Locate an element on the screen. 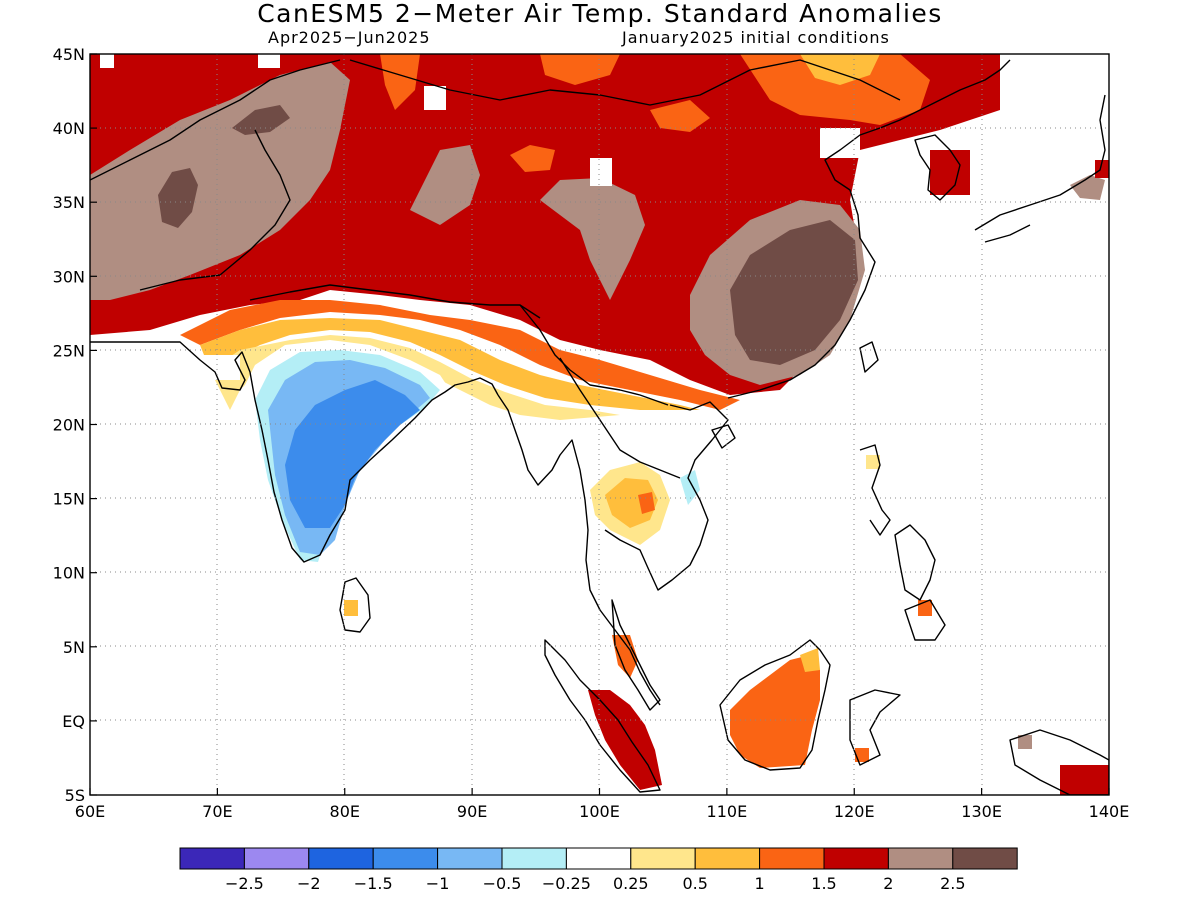 The image size is (1200, 900). warm-anomaly-malay is located at coordinates (625, 656).